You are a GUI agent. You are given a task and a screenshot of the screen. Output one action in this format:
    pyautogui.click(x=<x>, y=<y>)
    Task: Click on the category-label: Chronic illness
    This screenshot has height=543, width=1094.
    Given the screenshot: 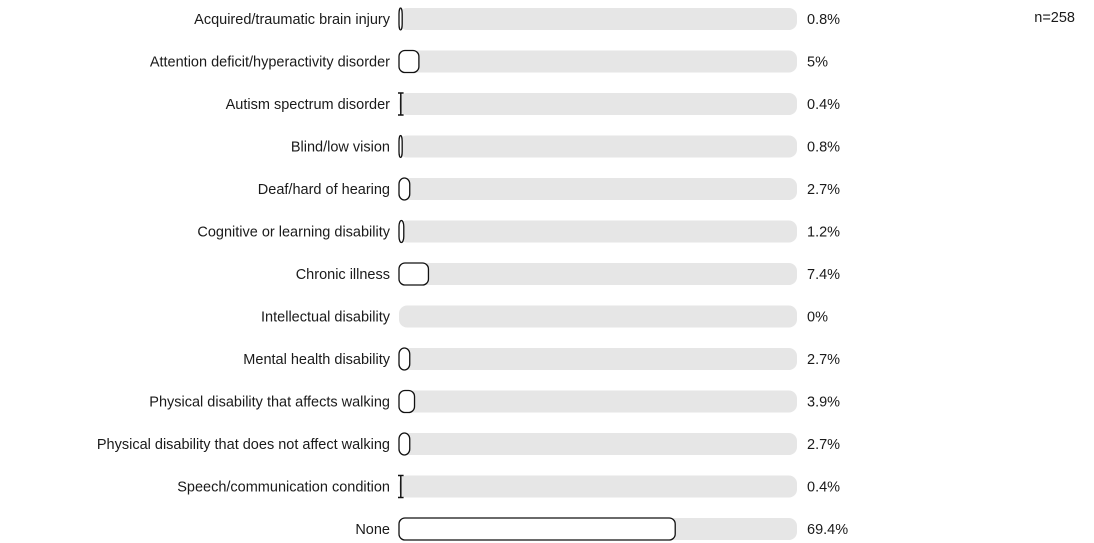 What is the action you would take?
    pyautogui.click(x=343, y=275)
    